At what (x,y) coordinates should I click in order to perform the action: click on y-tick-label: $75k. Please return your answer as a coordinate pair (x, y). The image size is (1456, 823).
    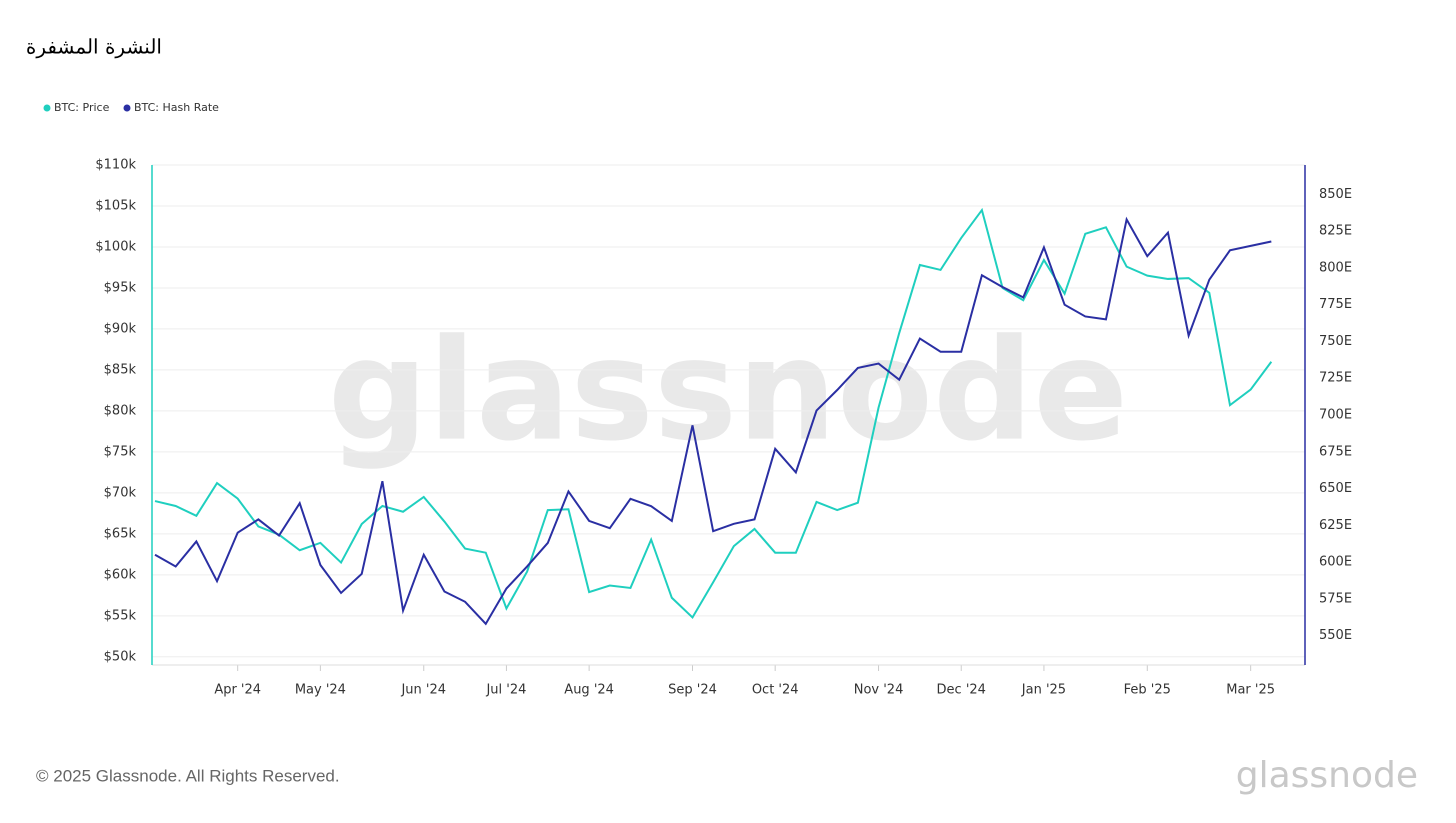
    Looking at the image, I should click on (120, 451).